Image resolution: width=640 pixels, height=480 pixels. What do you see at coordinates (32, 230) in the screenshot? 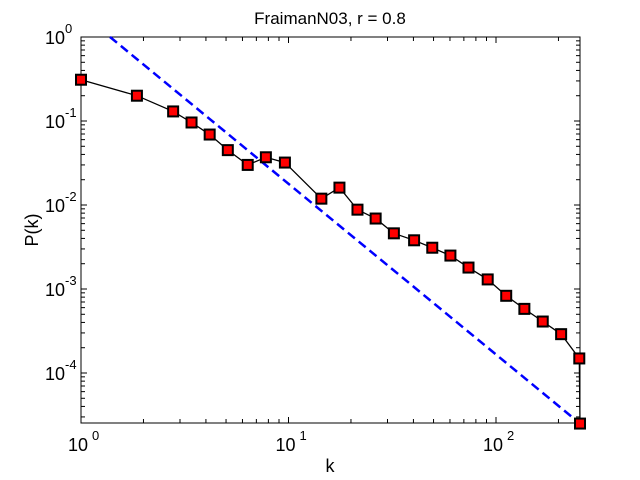
I see `y-axis-label: P(k)` at bounding box center [32, 230].